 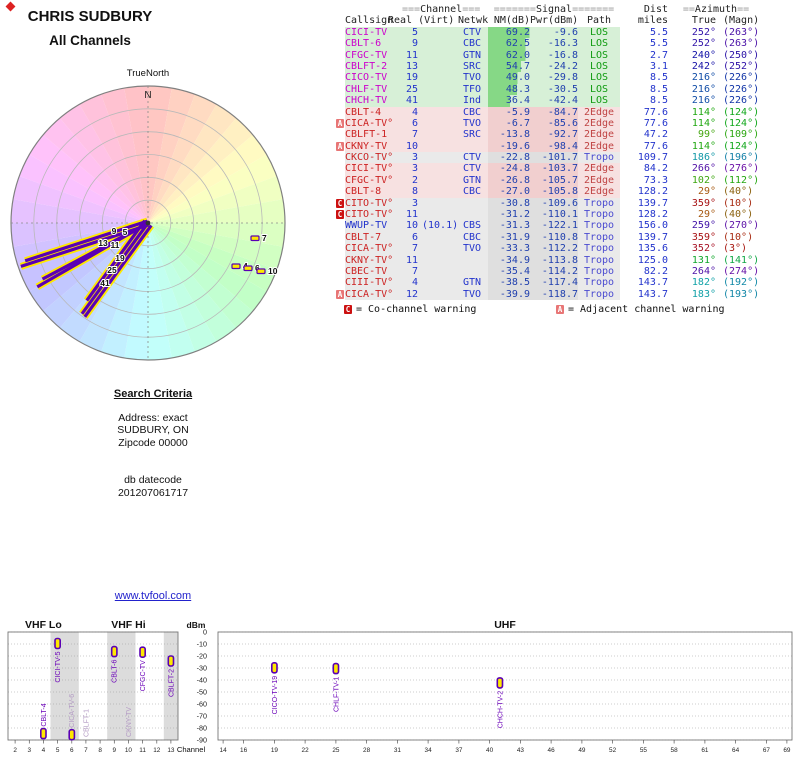 What do you see at coordinates (554, 21) in the screenshot?
I see `column-header-pwr: Pwr(dBm)` at bounding box center [554, 21].